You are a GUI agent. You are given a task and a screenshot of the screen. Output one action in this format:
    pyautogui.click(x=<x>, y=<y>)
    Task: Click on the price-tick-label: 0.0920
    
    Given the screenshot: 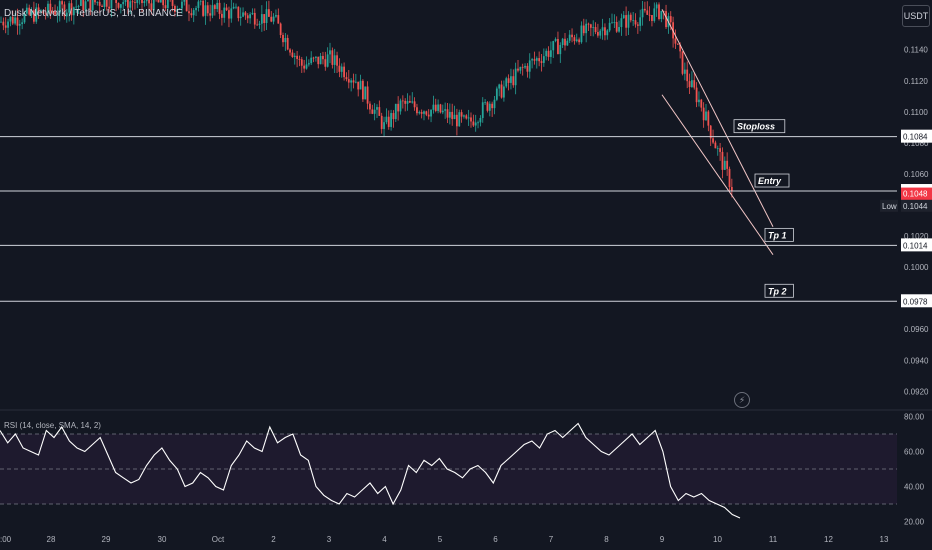 What is the action you would take?
    pyautogui.click(x=916, y=391)
    